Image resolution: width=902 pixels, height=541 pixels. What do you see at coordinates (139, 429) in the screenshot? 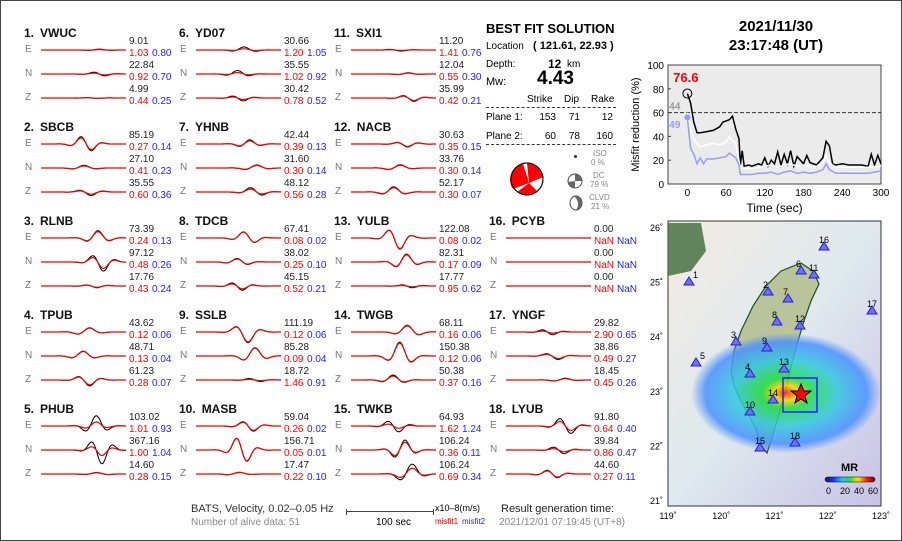
I see `misfit1-value: 1.01` at bounding box center [139, 429].